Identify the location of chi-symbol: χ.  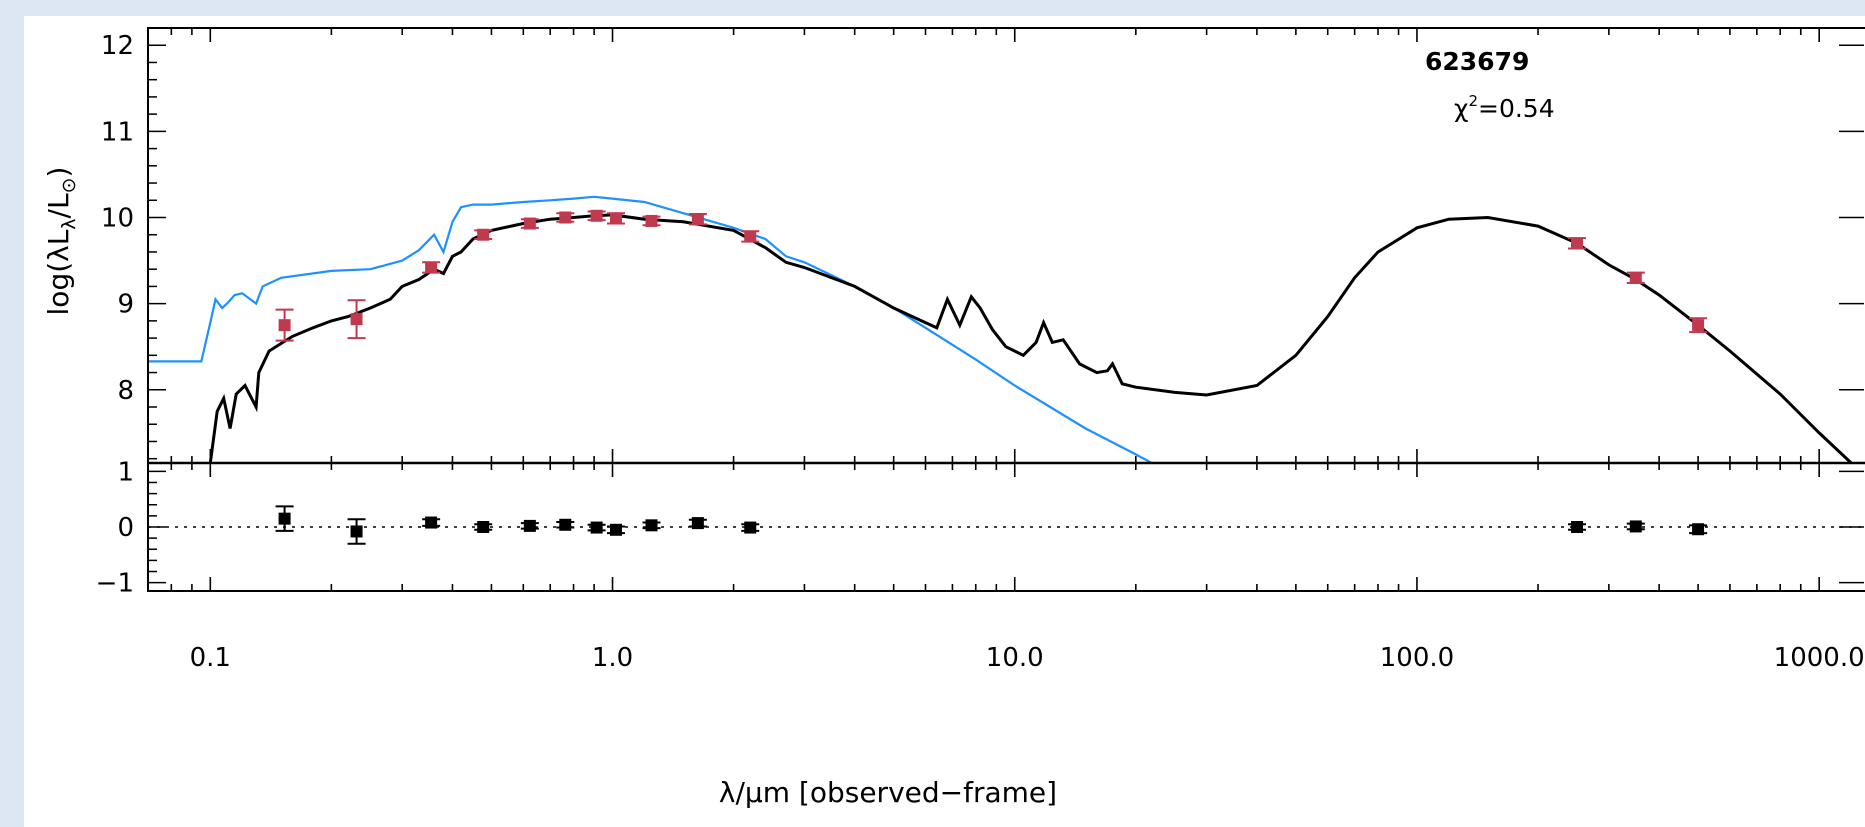
(1461, 108).